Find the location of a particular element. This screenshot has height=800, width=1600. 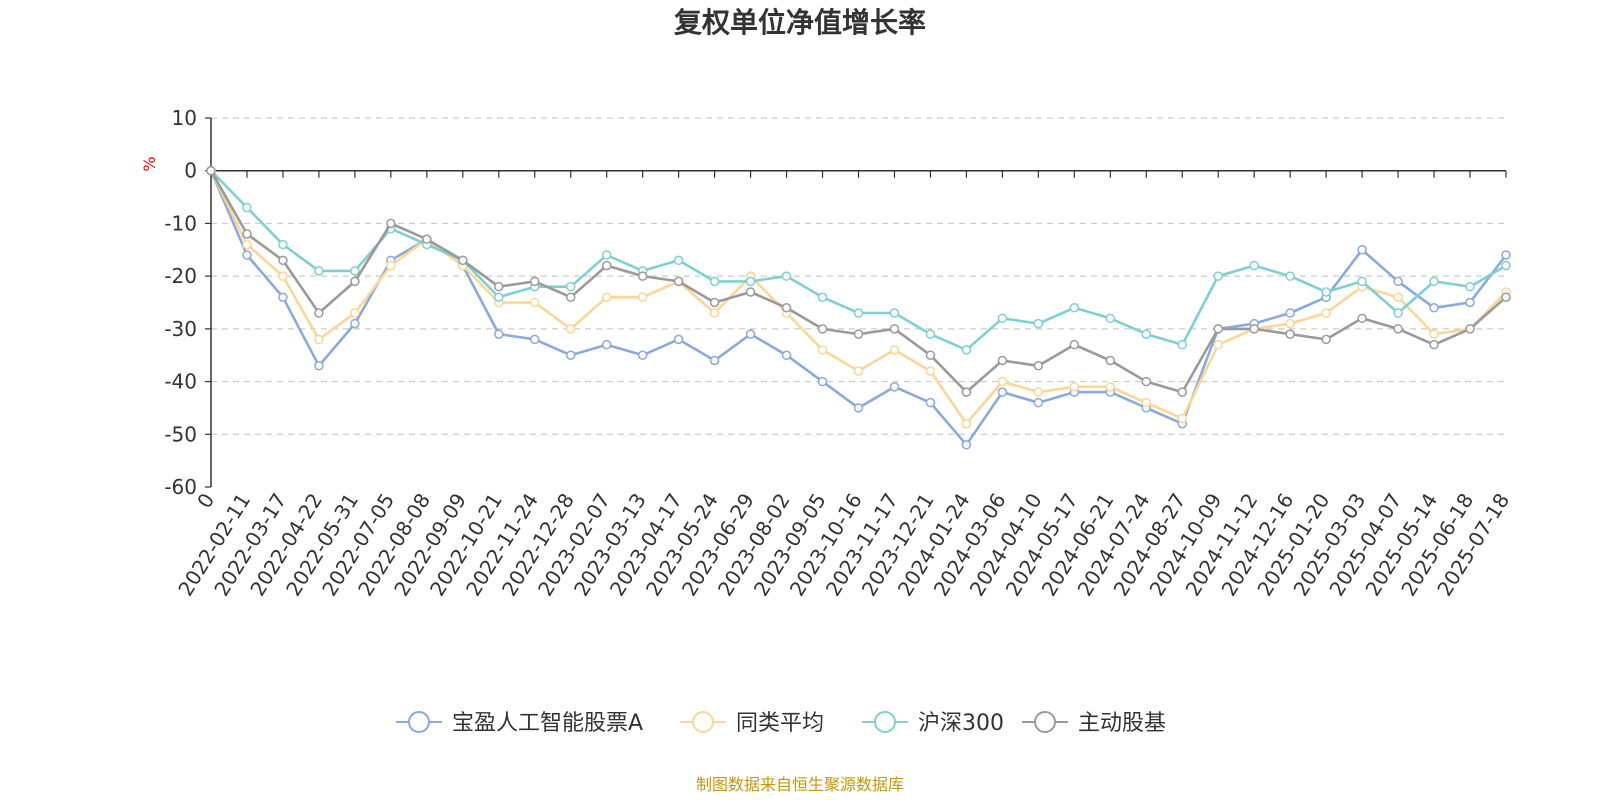

y-tick-label: -40 is located at coordinates (180, 382).